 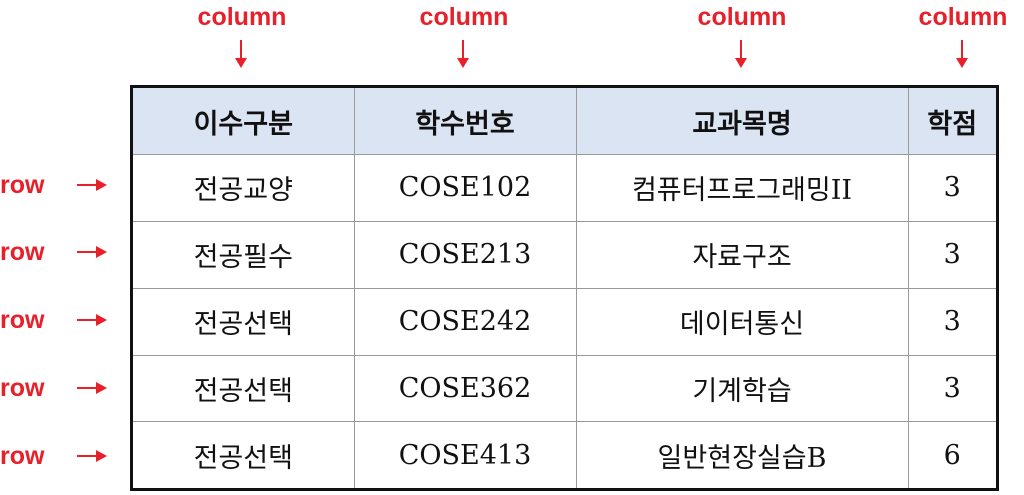 What do you see at coordinates (742, 454) in the screenshot?
I see `cell-course-name: 일반현장실습B` at bounding box center [742, 454].